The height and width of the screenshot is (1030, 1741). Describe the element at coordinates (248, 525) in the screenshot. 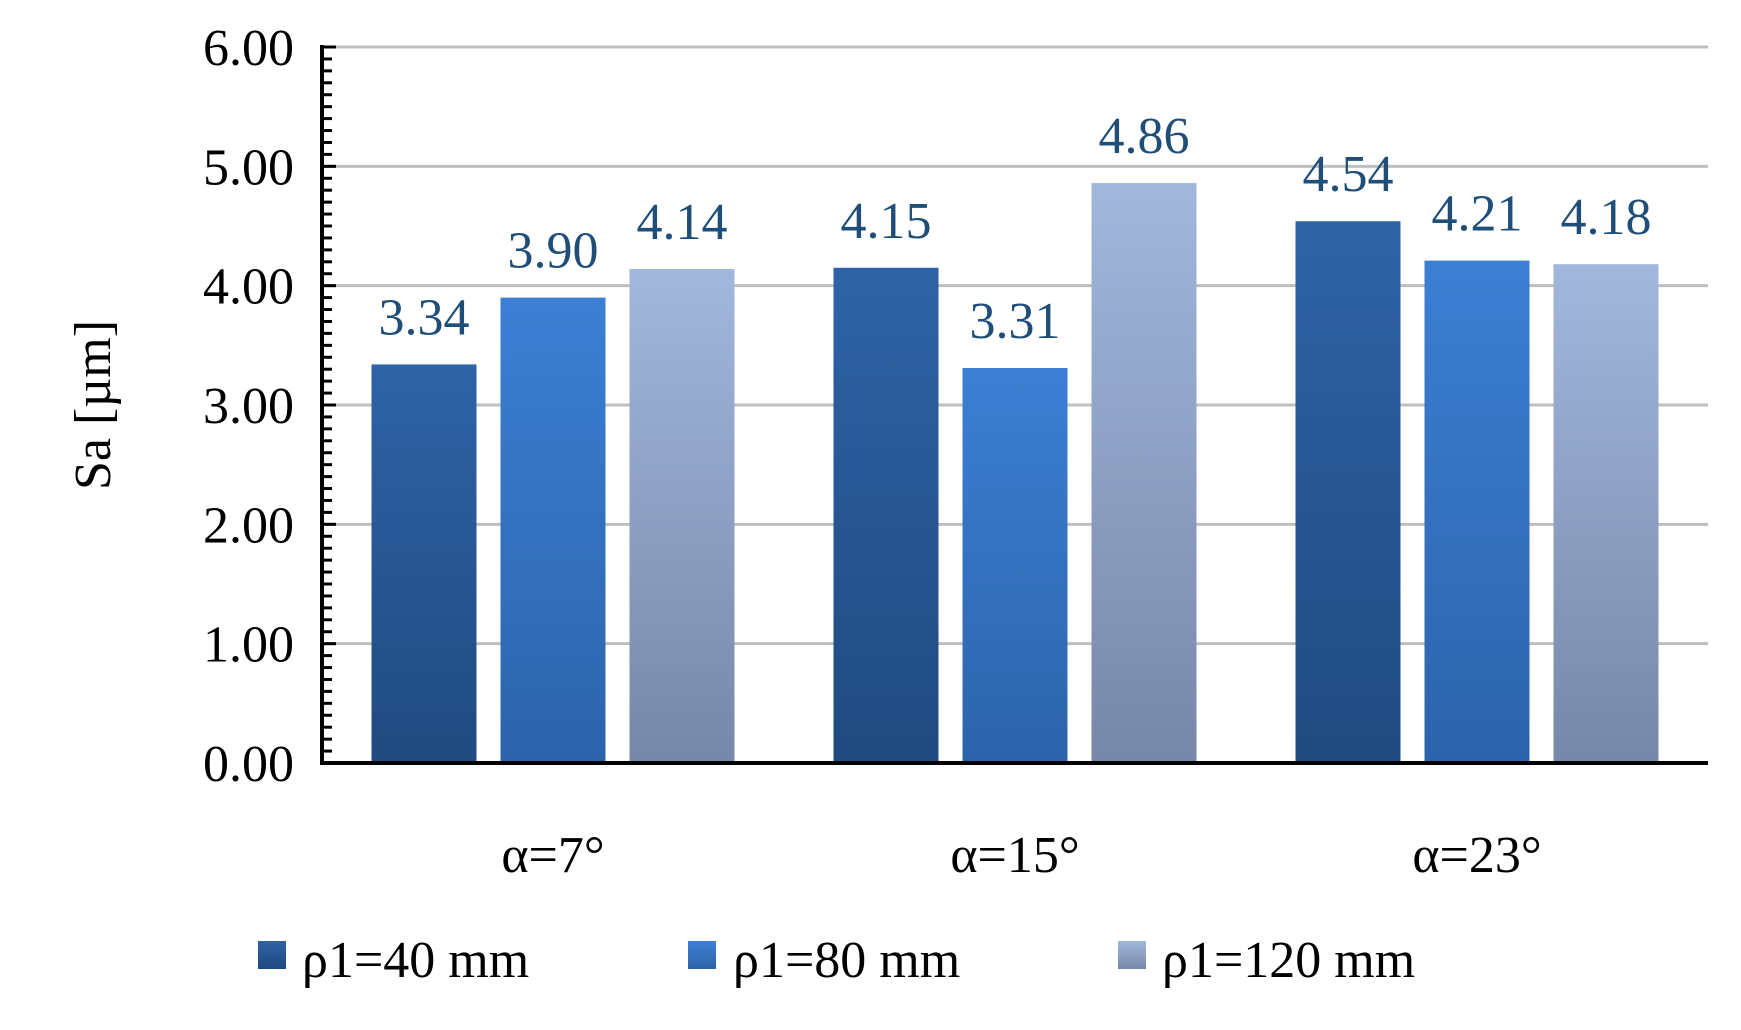

I see `y-tick-label: 2.00` at that location.